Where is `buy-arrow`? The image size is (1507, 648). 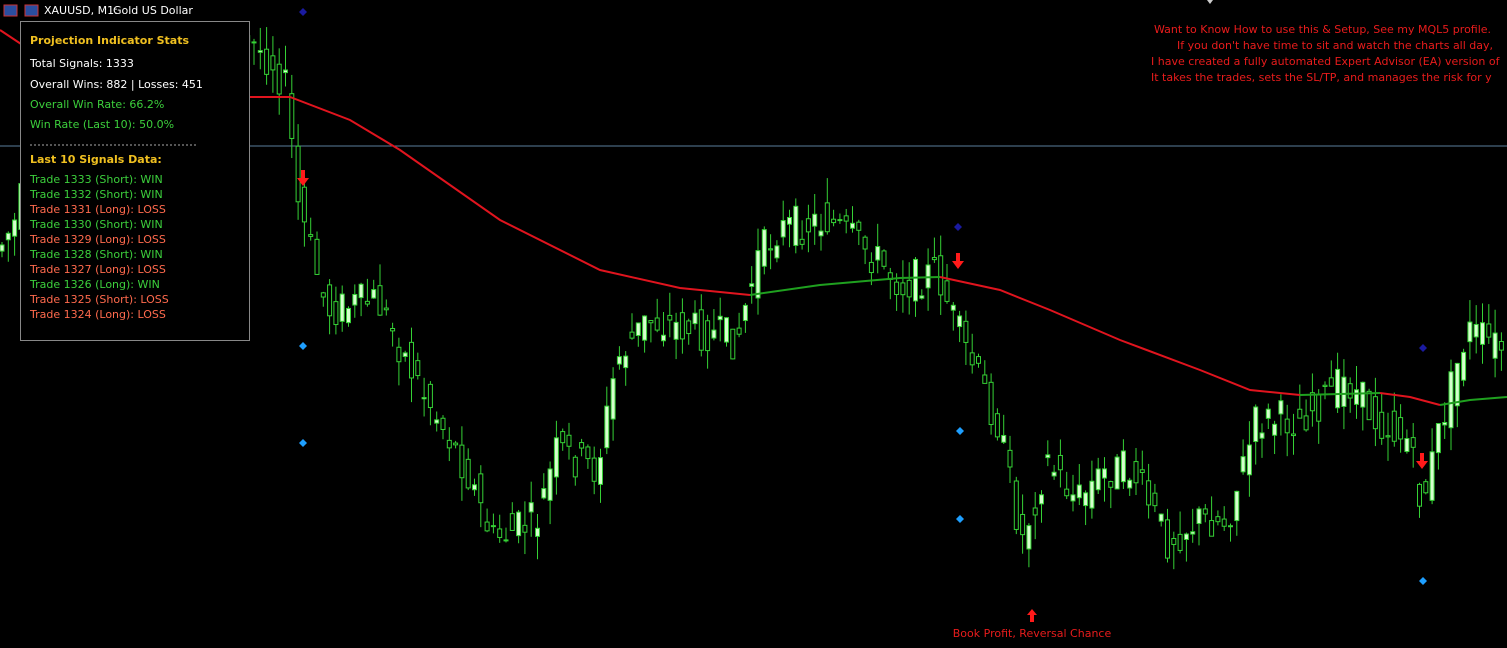 buy-arrow is located at coordinates (1032, 615).